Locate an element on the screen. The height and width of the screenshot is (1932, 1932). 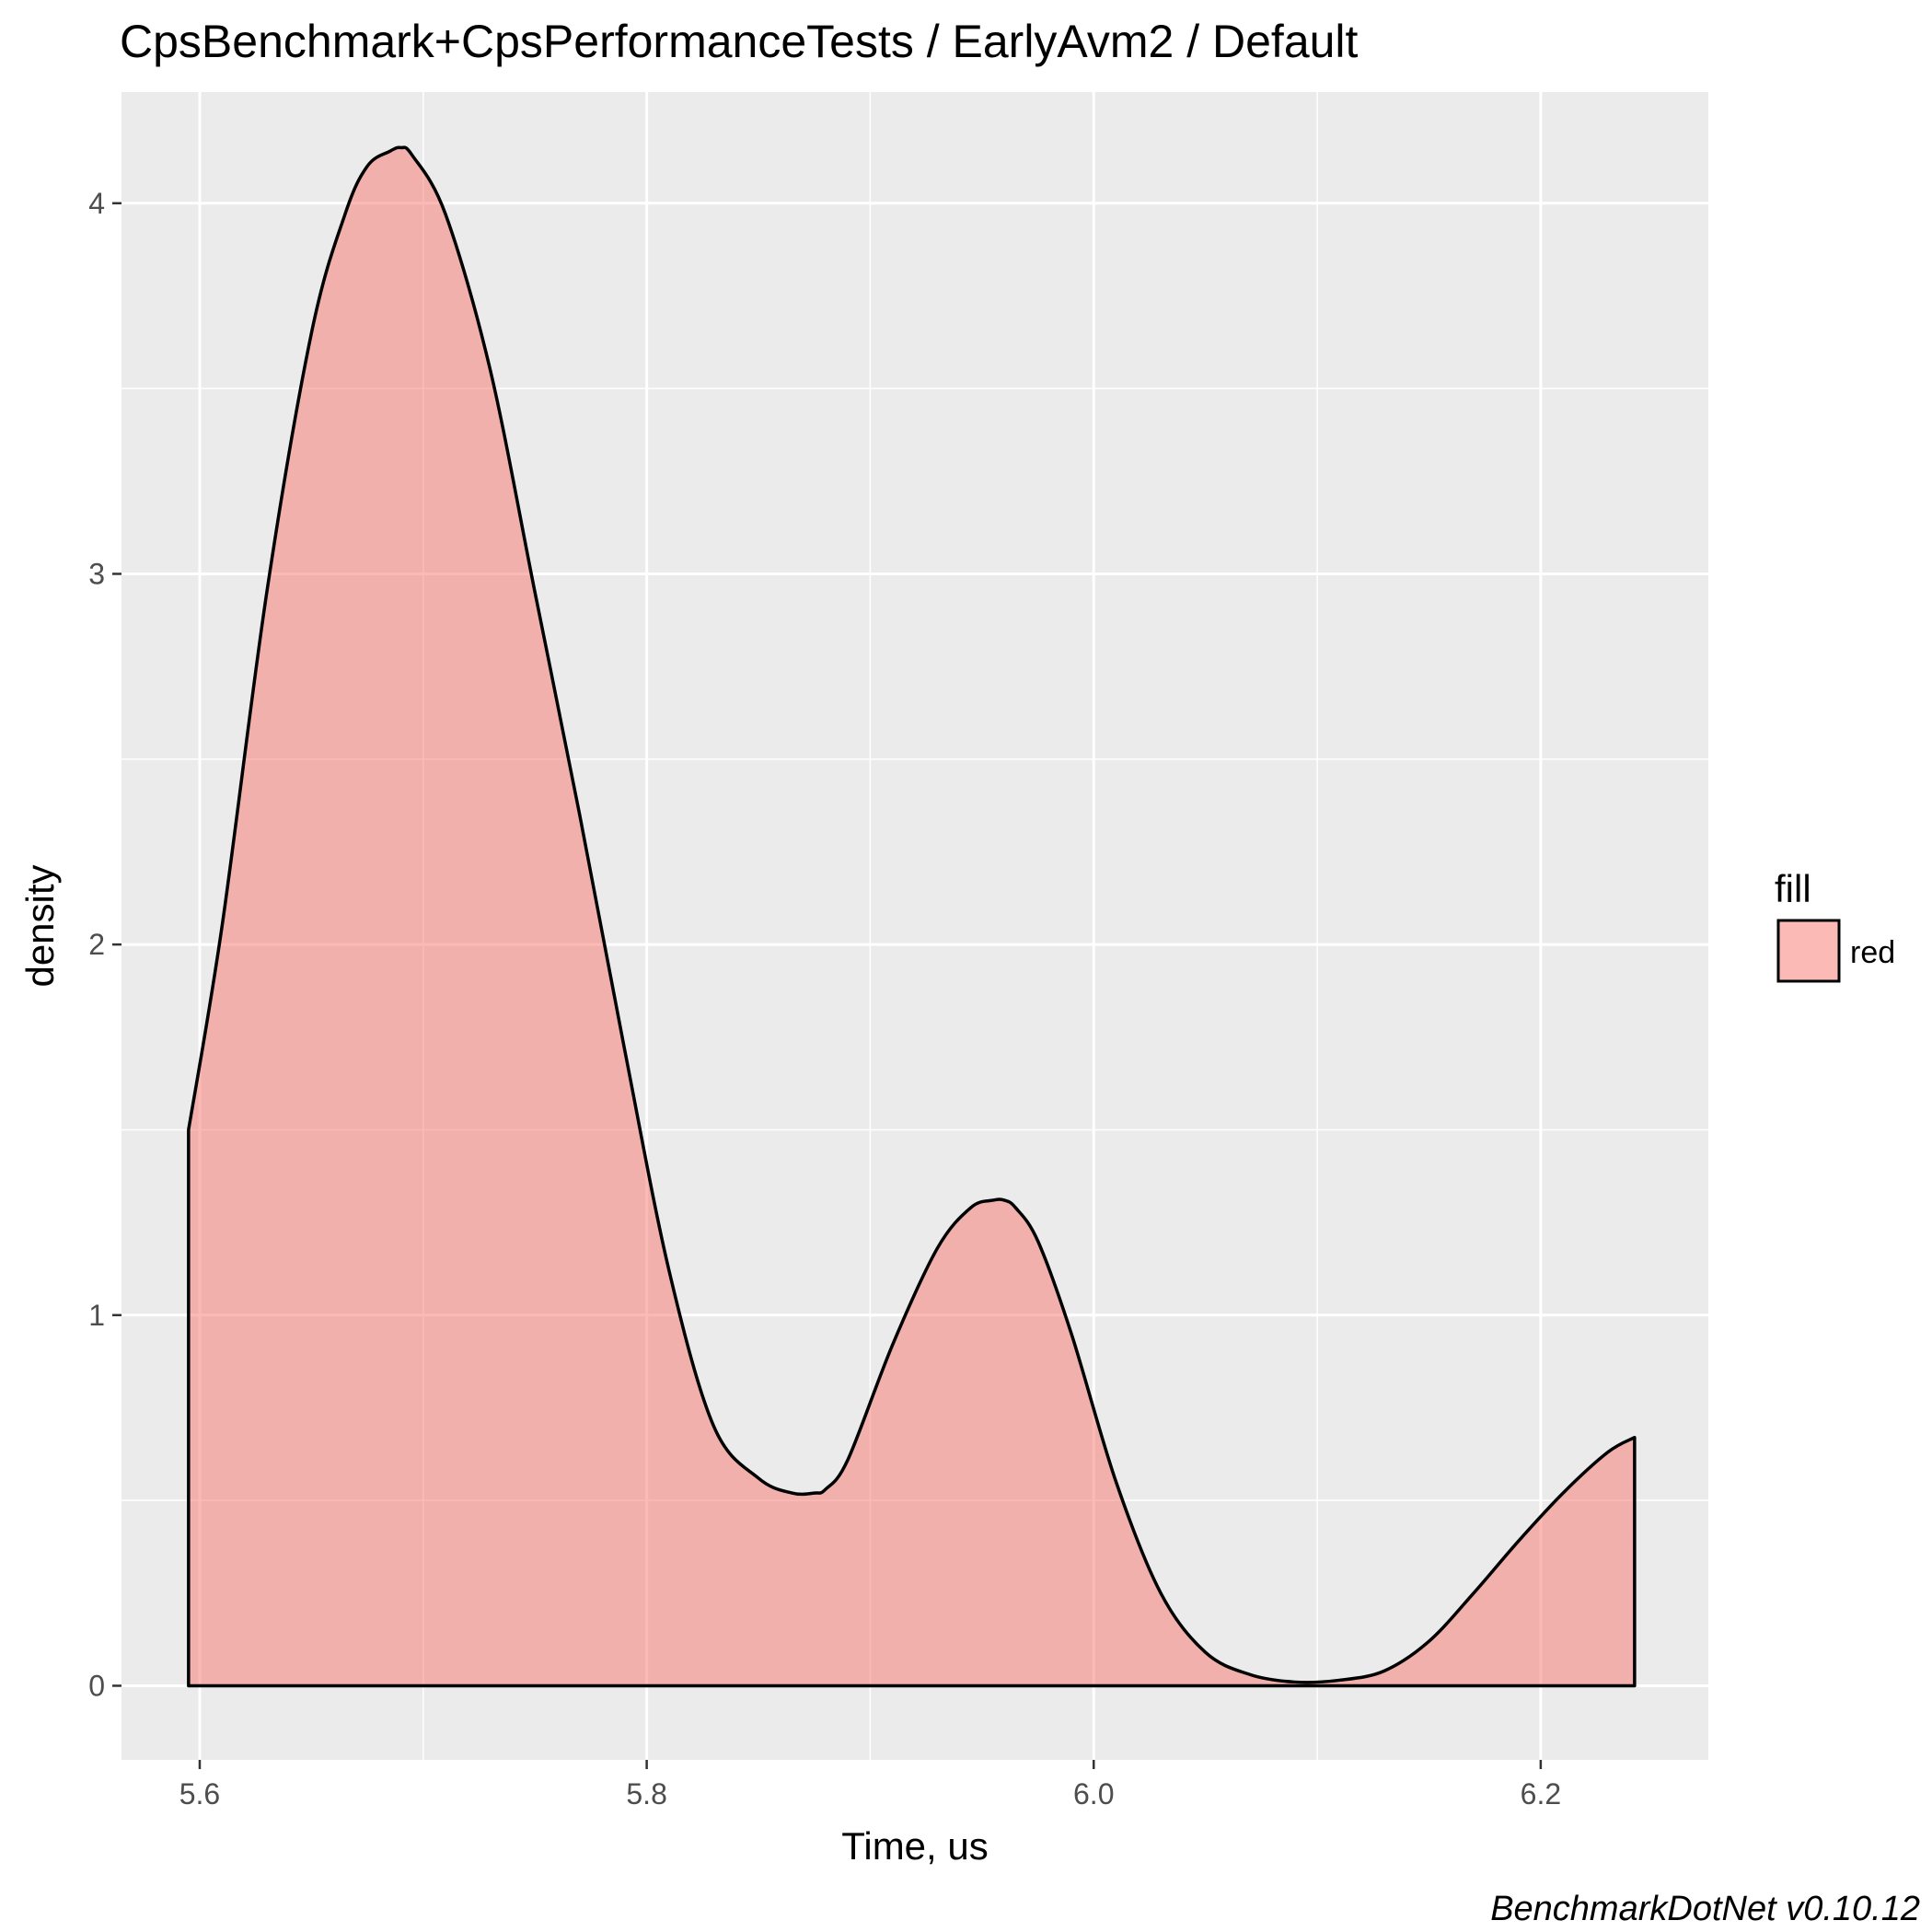
legend: fill red is located at coordinates (1835, 925).